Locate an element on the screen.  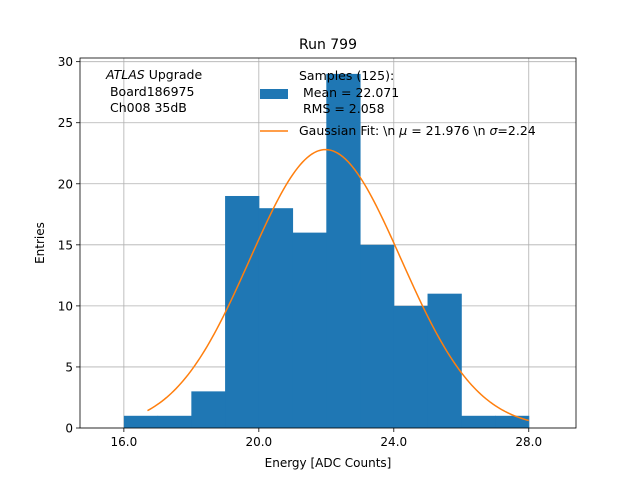
y-tick-label: 15 is located at coordinates (65, 245).